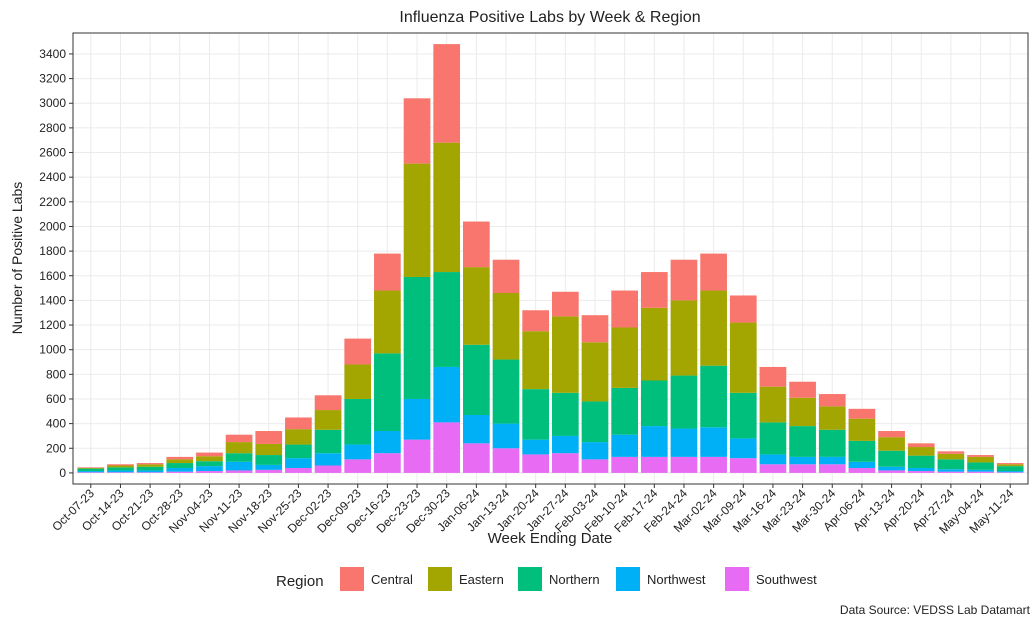  What do you see at coordinates (935, 610) in the screenshot?
I see `caption: Data Source: VEDSS Lab Datamart` at bounding box center [935, 610].